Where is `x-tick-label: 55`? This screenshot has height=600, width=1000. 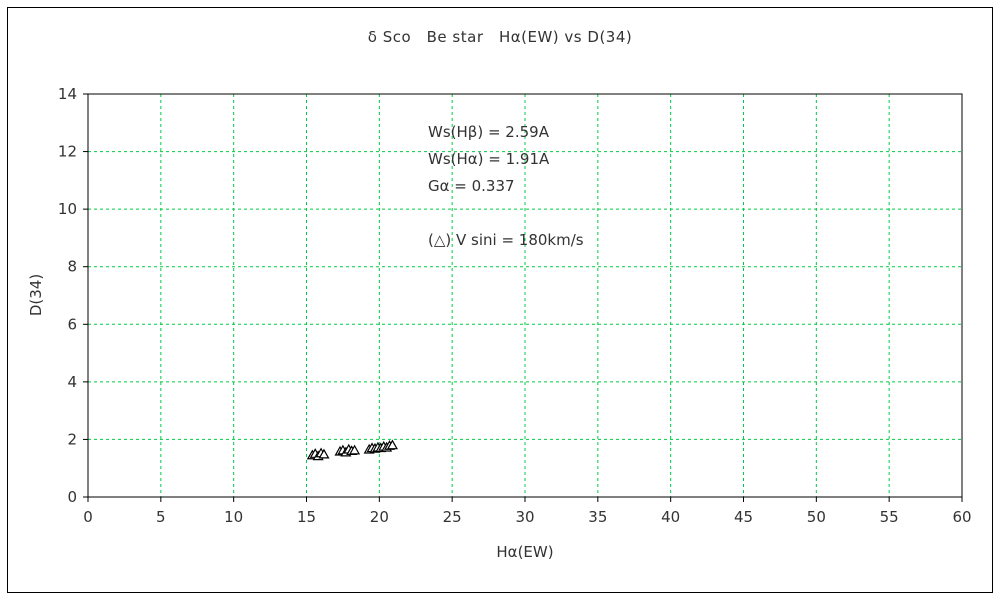 x-tick-label: 55 is located at coordinates (889, 517).